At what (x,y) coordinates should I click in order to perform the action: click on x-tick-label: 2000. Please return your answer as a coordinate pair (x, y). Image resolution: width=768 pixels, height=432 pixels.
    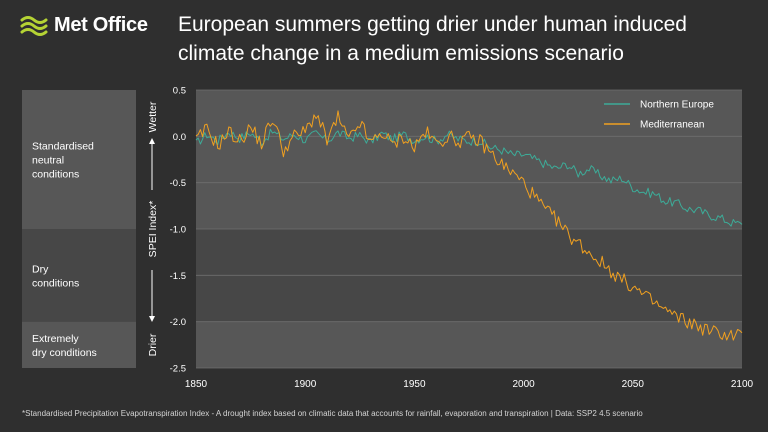
    Looking at the image, I should click on (523, 384).